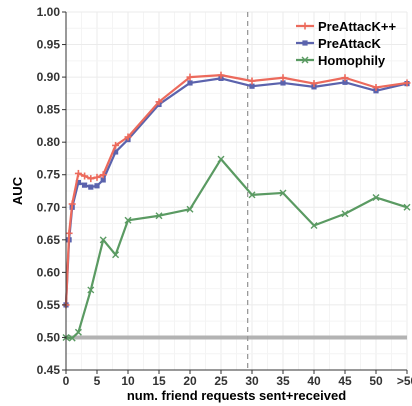 This screenshot has width=412, height=406. What do you see at coordinates (376, 381) in the screenshot?
I see `x-tick-label: 50` at bounding box center [376, 381].